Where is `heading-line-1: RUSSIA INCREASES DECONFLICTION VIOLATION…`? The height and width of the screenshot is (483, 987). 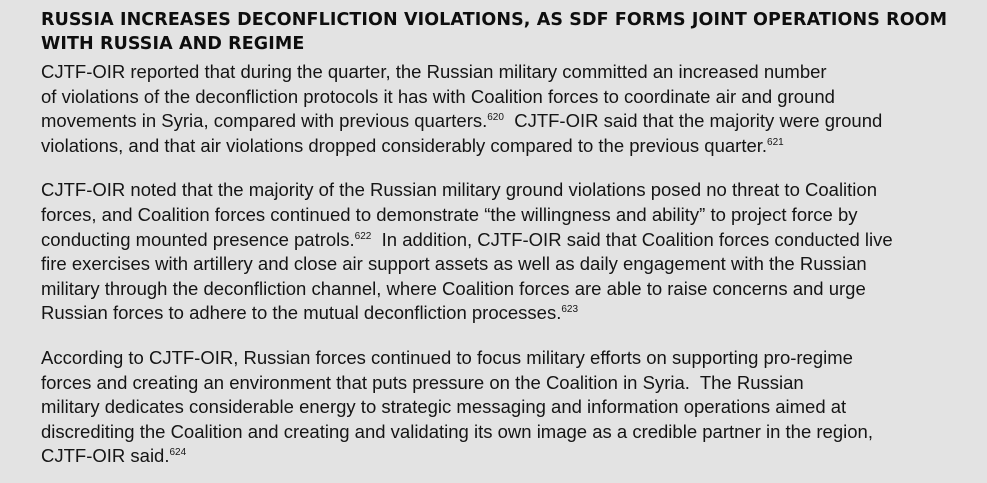
heading-line-1: RUSSIA INCREASES DECONFLICTION VIOLATION… is located at coordinates (494, 20).